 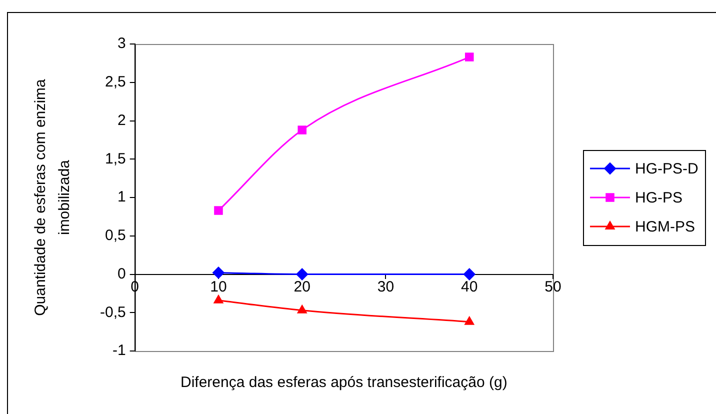 I want to click on legend-label: HG-PS-D, so click(x=666, y=169).